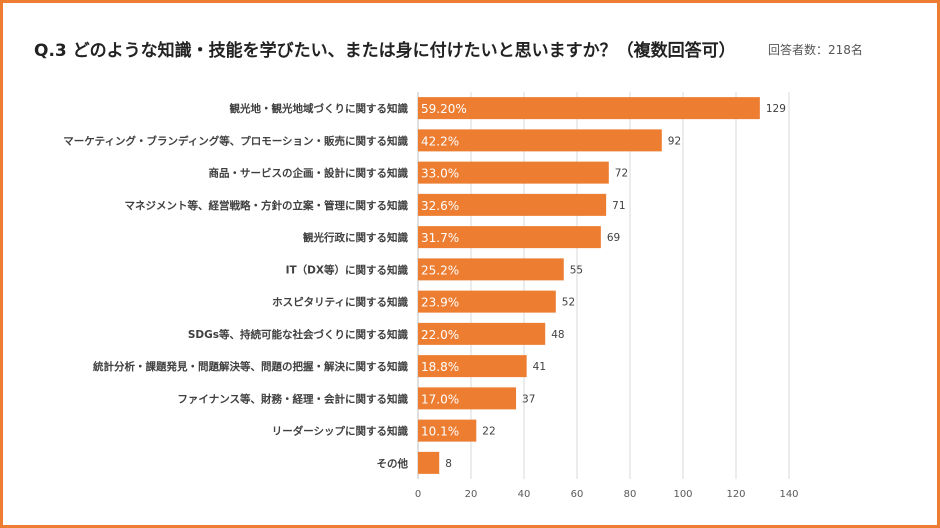 Image resolution: width=940 pixels, height=528 pixels. What do you see at coordinates (488, 432) in the screenshot?
I see `value-label: 22` at bounding box center [488, 432].